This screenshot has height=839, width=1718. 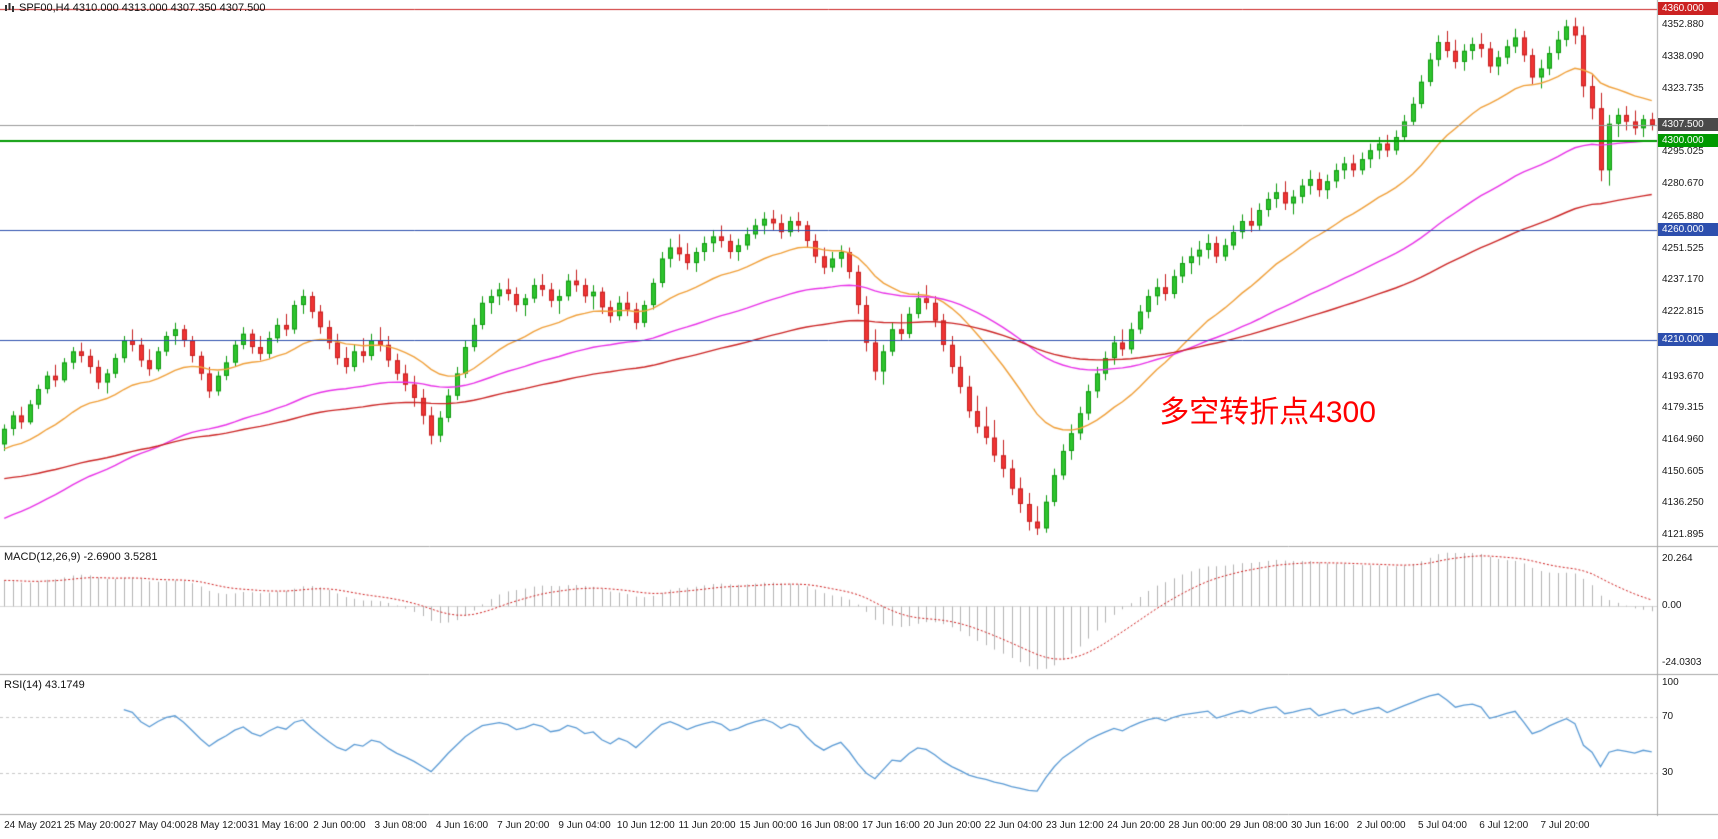 I want to click on time-axis-label: 9 Jun 04:00, so click(x=584, y=825).